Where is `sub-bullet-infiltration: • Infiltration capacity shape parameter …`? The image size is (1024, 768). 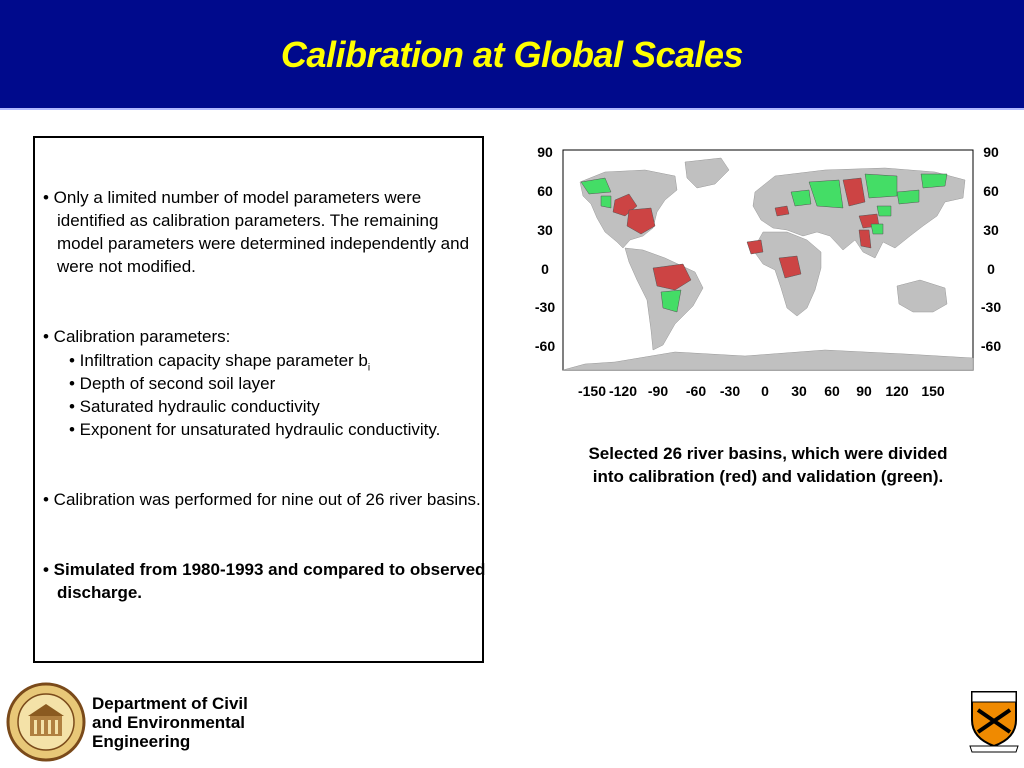
sub-bullet-infiltration: • Infiltration capacity shape parameter … is located at coordinates (220, 362).